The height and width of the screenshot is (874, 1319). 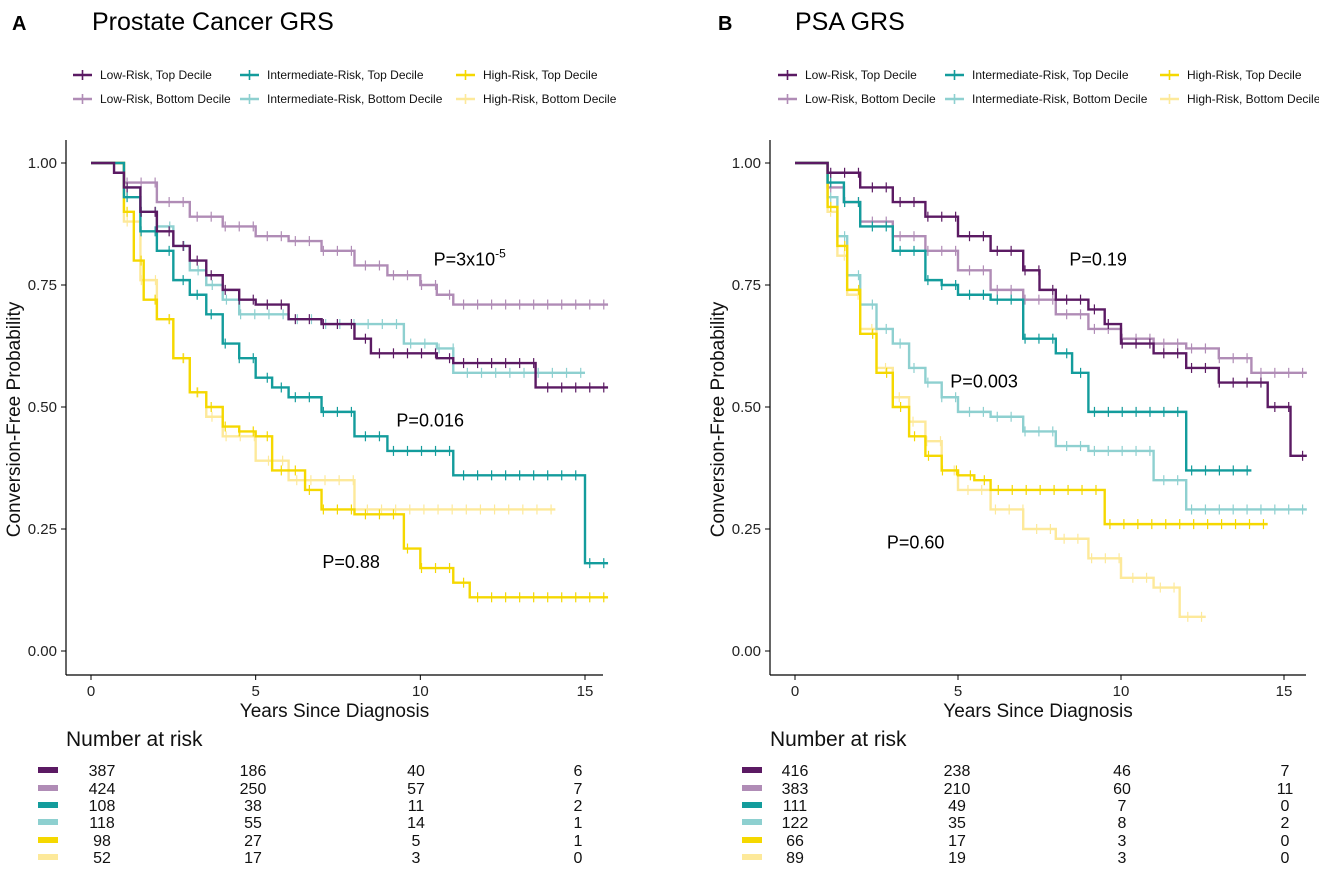 I want to click on risk-count: 46, so click(x=1122, y=771).